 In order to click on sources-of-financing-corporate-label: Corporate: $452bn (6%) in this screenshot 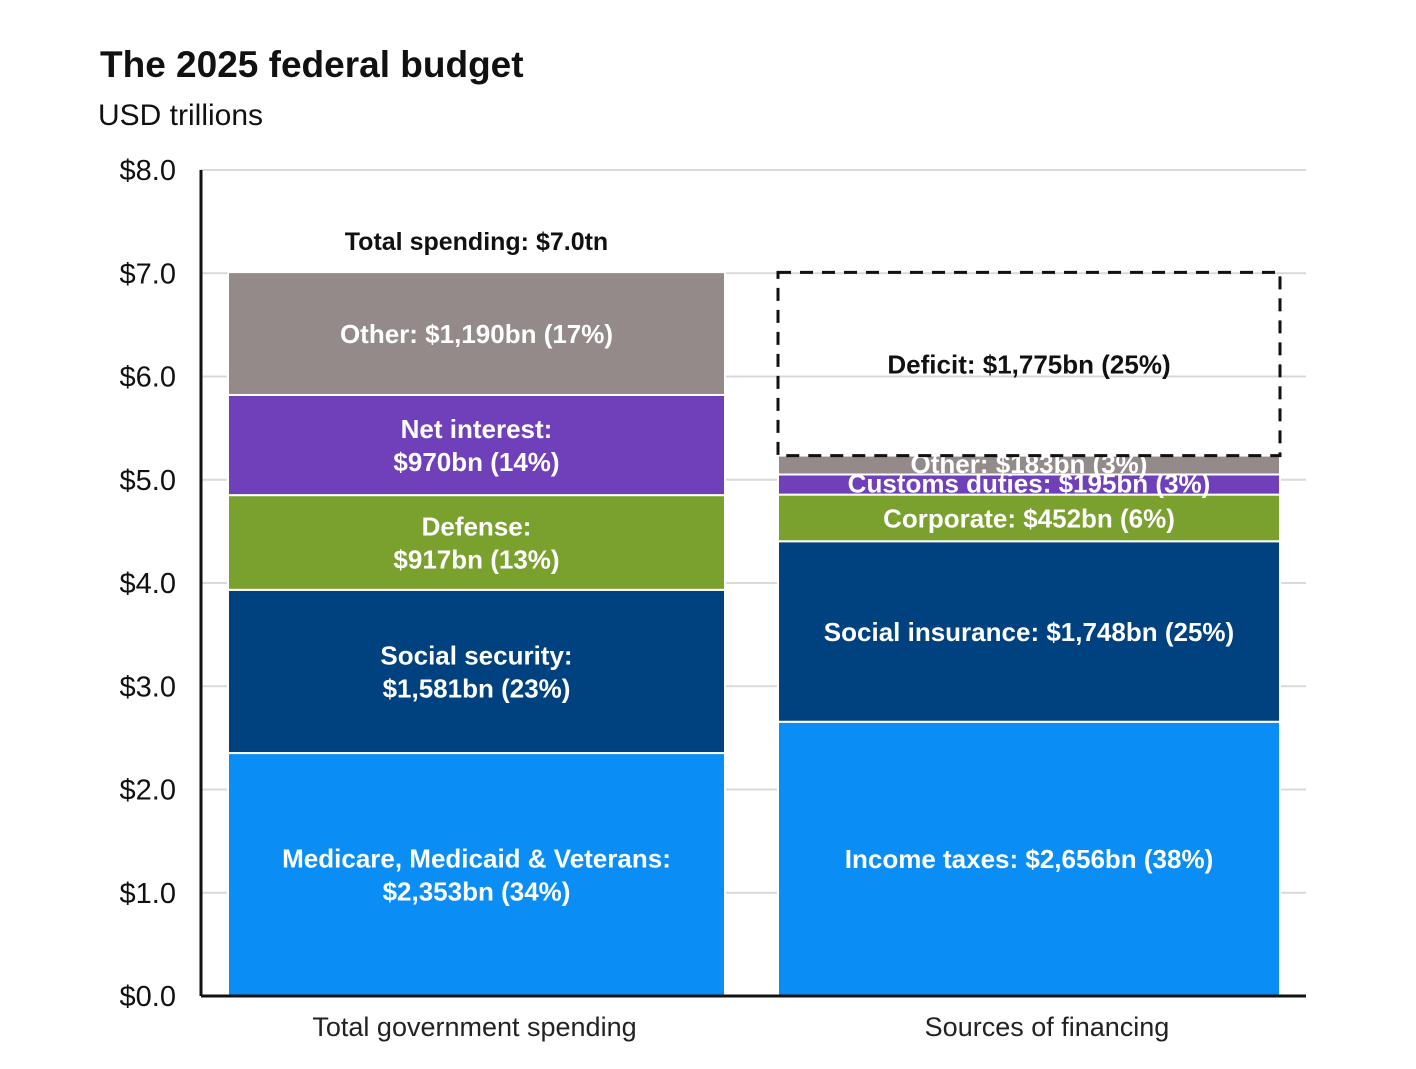, I will do `click(1029, 518)`.